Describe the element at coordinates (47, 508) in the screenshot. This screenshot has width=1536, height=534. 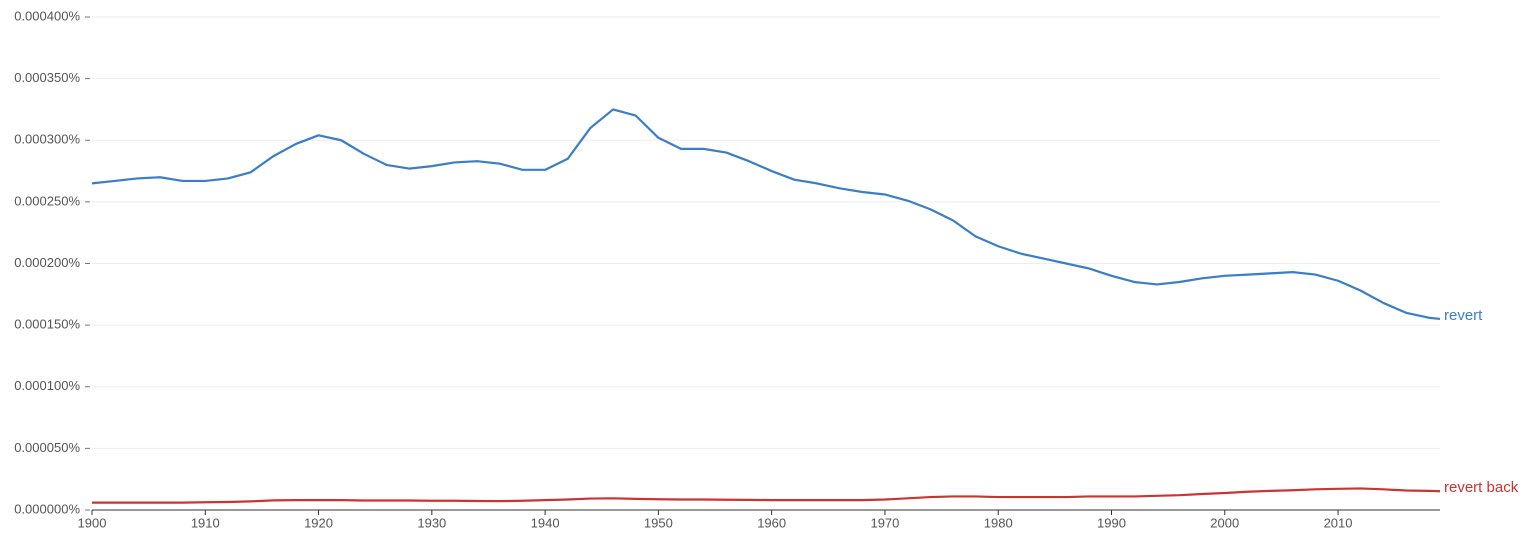
I see `y-tick-label: 0.000000%` at that location.